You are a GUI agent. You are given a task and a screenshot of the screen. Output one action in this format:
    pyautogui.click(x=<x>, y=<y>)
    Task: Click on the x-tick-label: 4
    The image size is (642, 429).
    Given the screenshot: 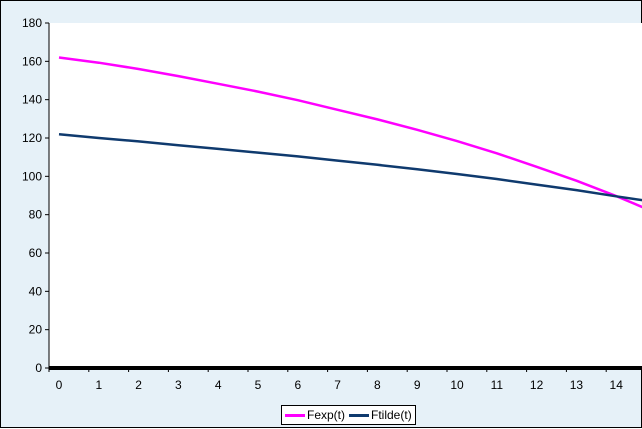 What is the action you would take?
    pyautogui.click(x=218, y=385)
    